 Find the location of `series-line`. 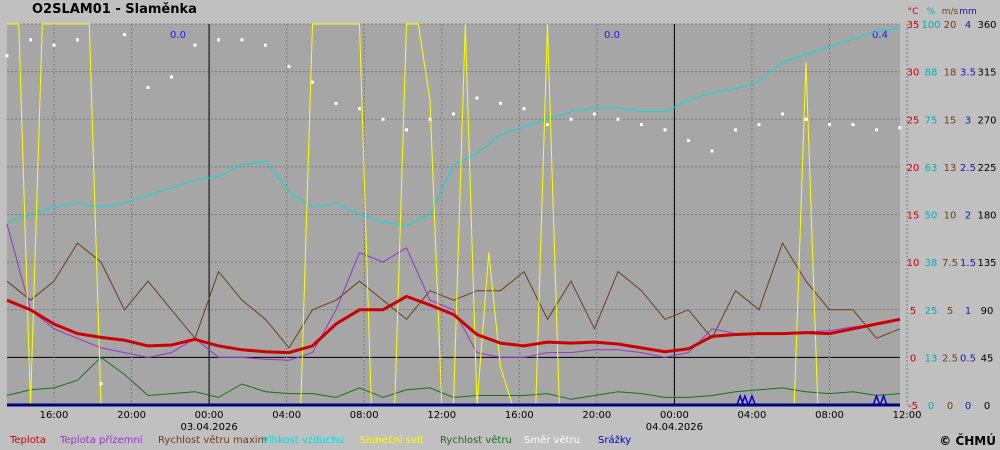

series-line is located at coordinates (453, 324).